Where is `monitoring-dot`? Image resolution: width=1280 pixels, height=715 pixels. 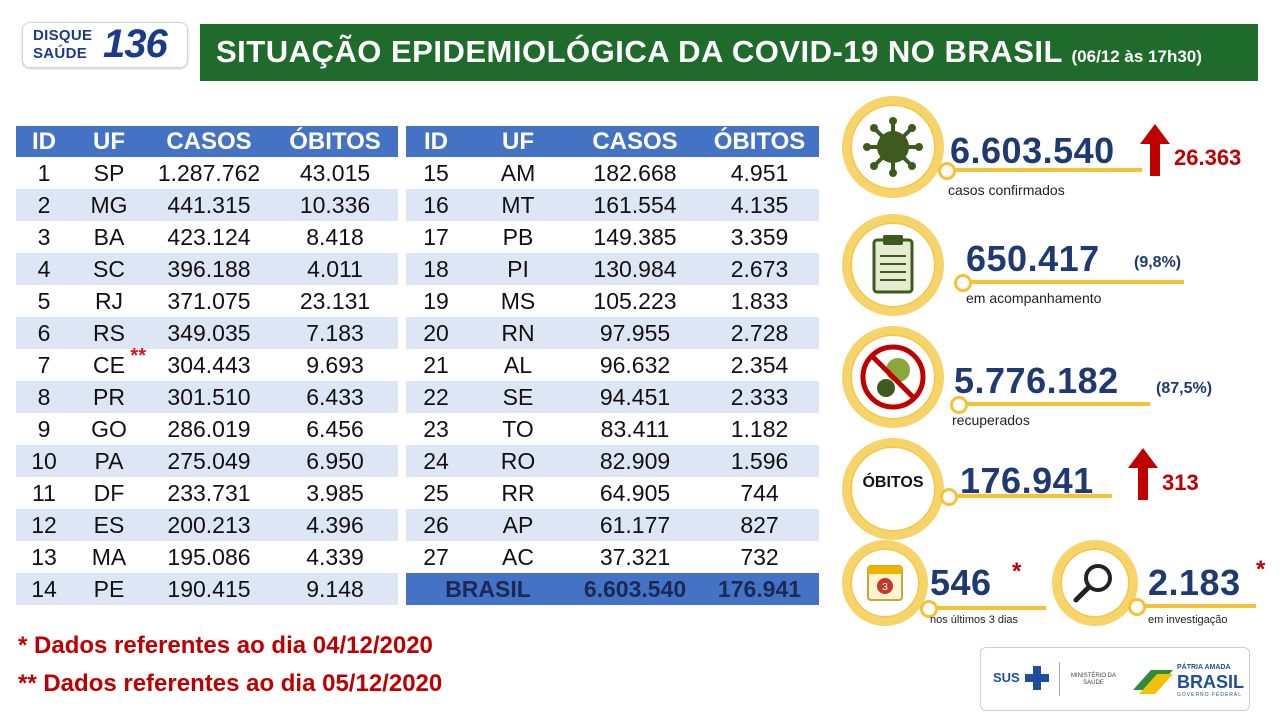 monitoring-dot is located at coordinates (963, 283).